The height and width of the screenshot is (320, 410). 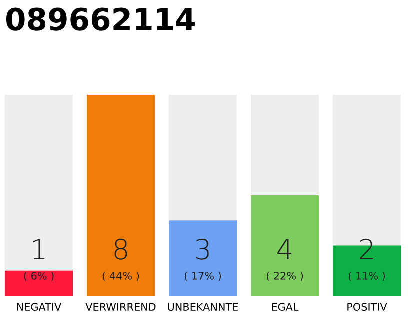 I want to click on bar, so click(x=39, y=283).